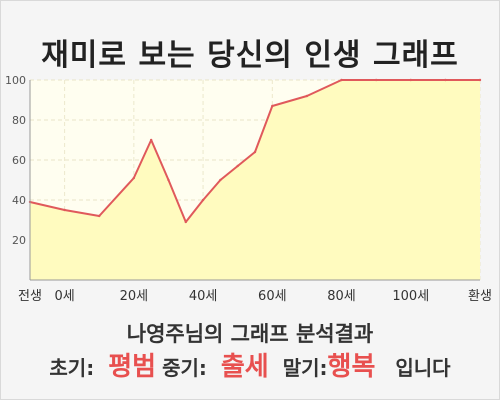 The width and height of the screenshot is (500, 400). Describe the element at coordinates (19, 160) in the screenshot. I see `y-tick-label: 60` at that location.